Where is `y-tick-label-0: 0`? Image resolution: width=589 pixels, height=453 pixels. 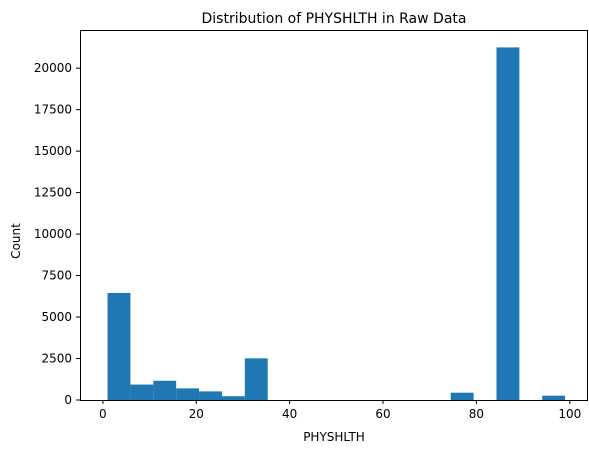 y-tick-label-0: 0 is located at coordinates (68, 400).